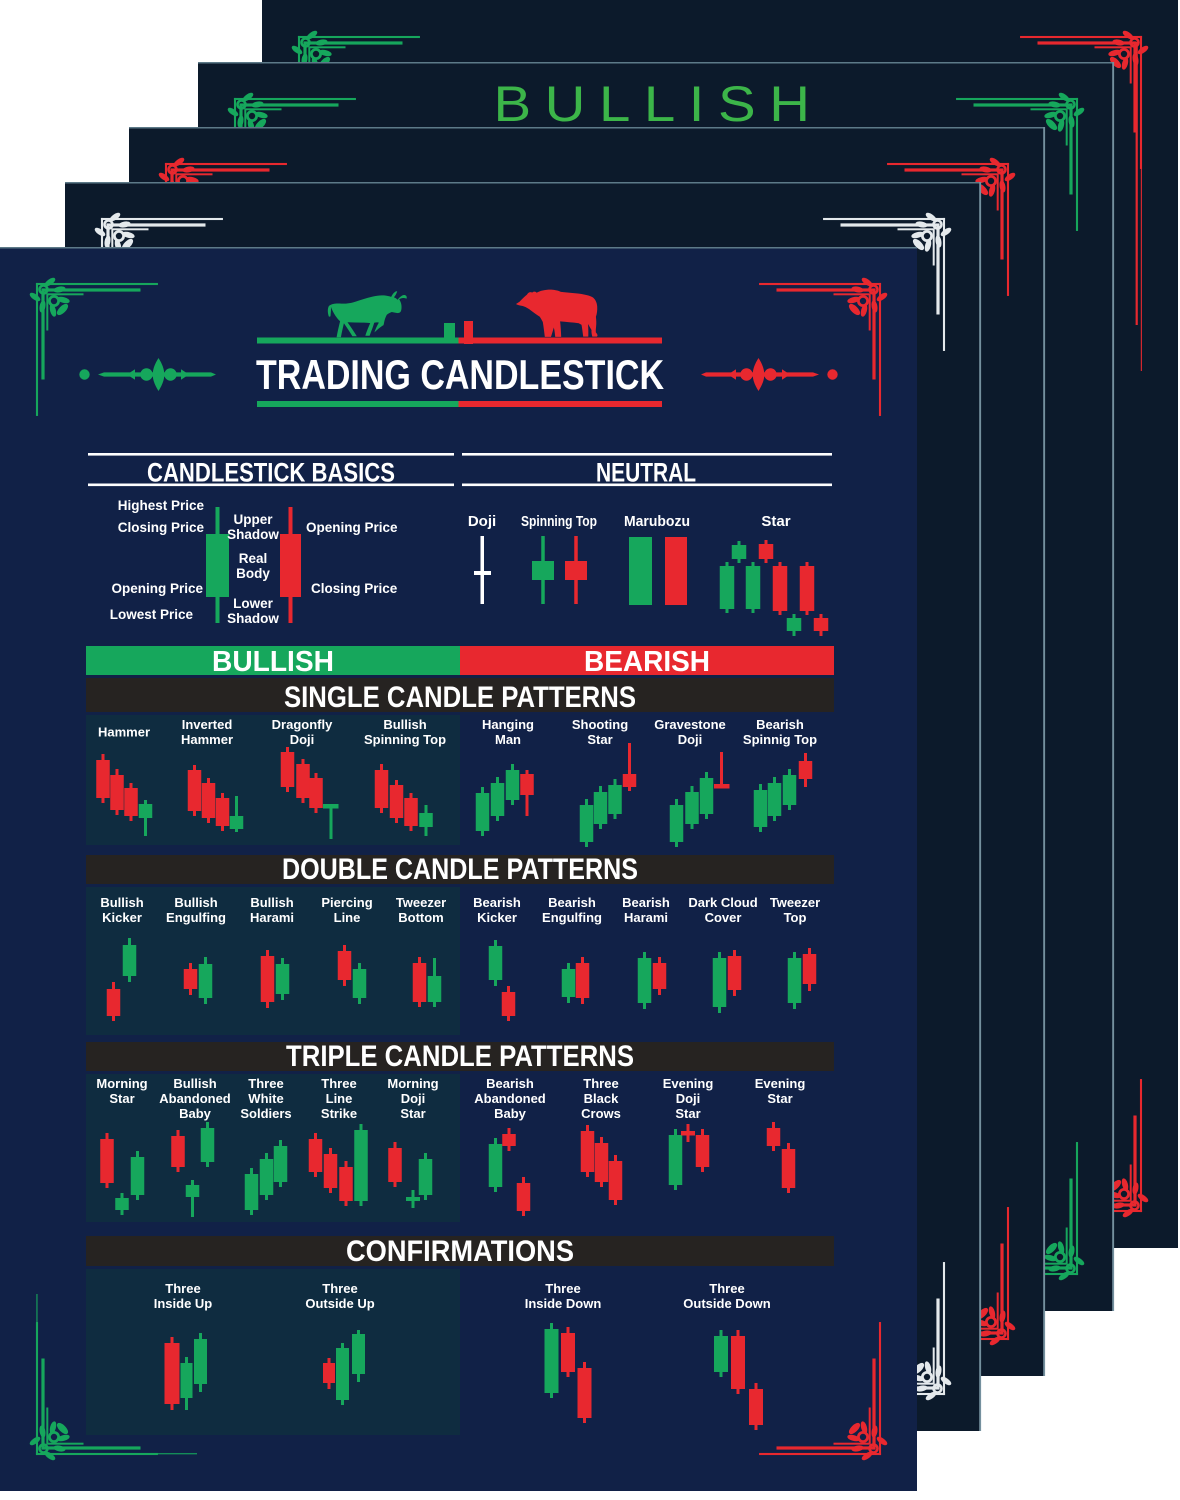 Image resolution: width=1180 pixels, height=1500 pixels. I want to click on svg-text: TRIPLE CANDLE PATTERNS, so click(460, 1056).